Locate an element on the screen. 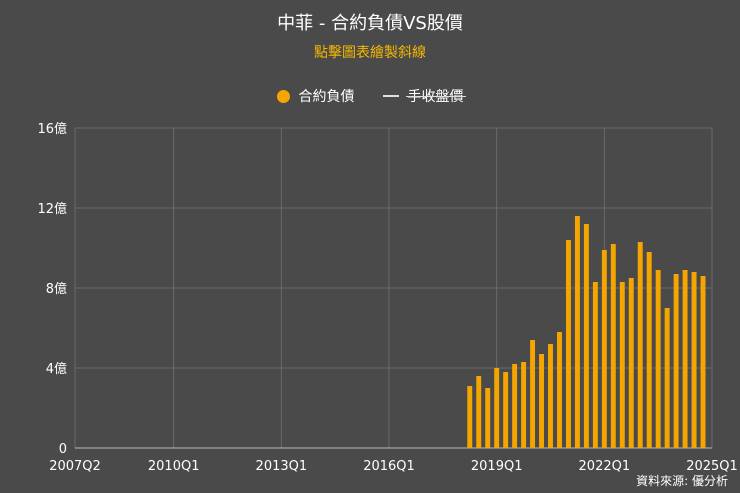 This screenshot has height=493, width=740. y-tick-label: 4億 is located at coordinates (56, 369).